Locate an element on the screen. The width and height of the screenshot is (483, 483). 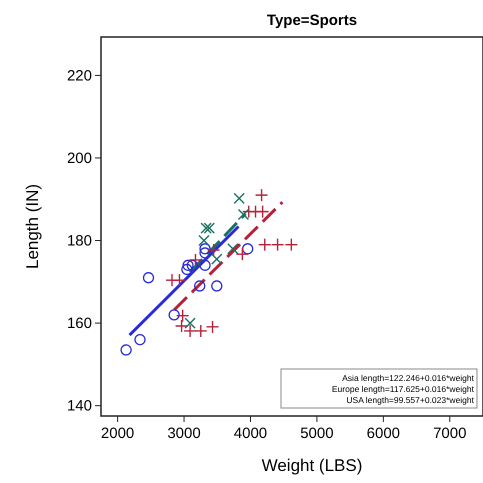
x-tick-label: 2000 is located at coordinates (117, 433).